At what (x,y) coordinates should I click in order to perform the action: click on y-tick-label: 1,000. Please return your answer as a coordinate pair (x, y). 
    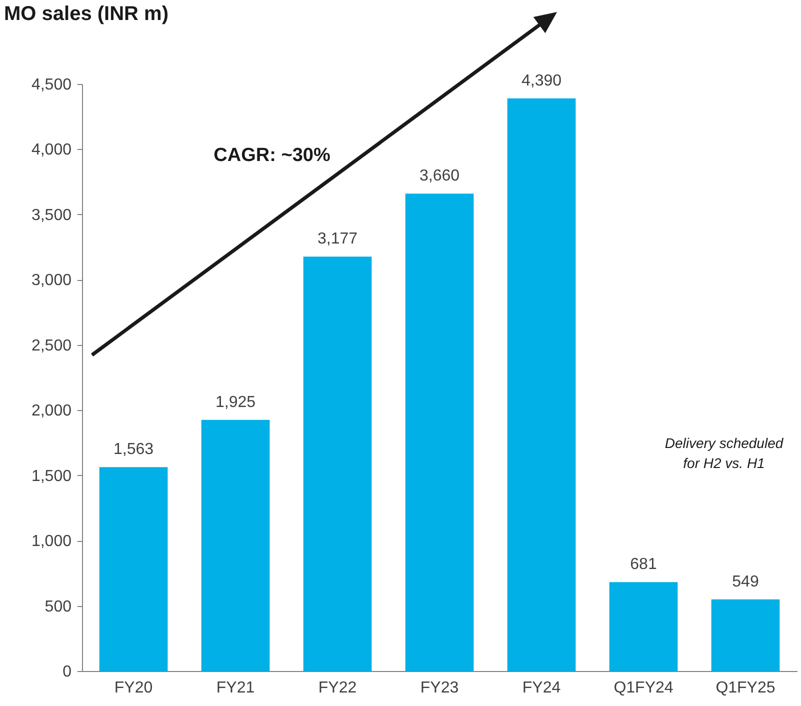
    Looking at the image, I should click on (51, 541).